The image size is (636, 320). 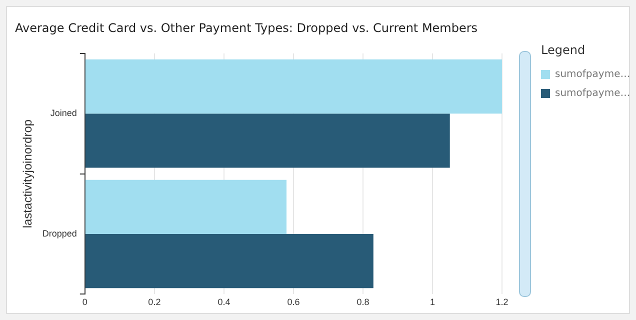 I want to click on y-tick-label: Dropped, so click(x=59, y=233).